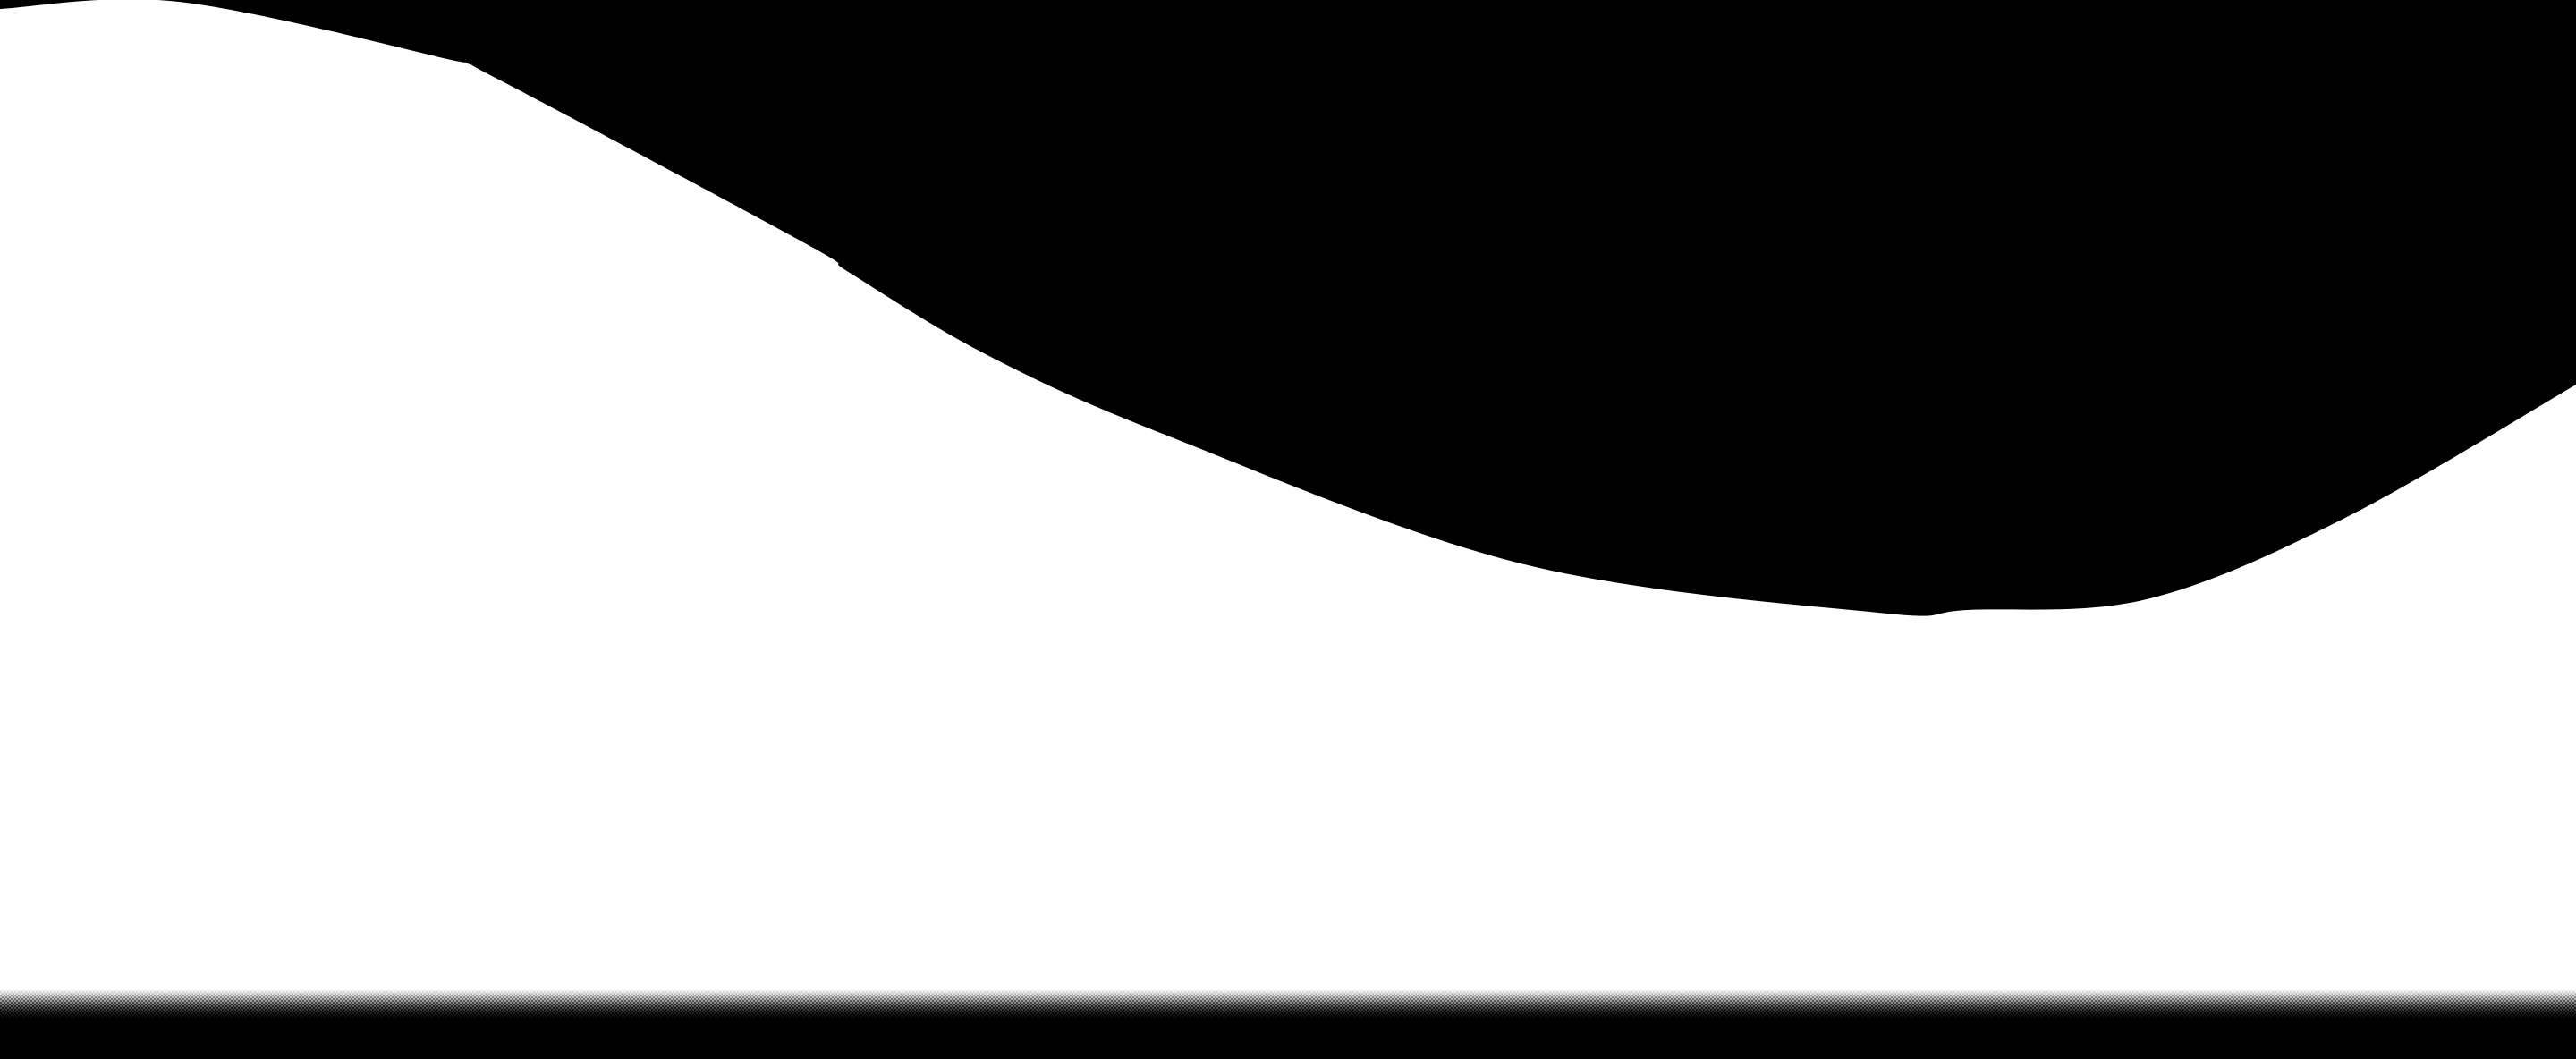 The width and height of the screenshot is (2576, 1059). What do you see at coordinates (1288, 1038) in the screenshot?
I see `bottom-band-solid` at bounding box center [1288, 1038].